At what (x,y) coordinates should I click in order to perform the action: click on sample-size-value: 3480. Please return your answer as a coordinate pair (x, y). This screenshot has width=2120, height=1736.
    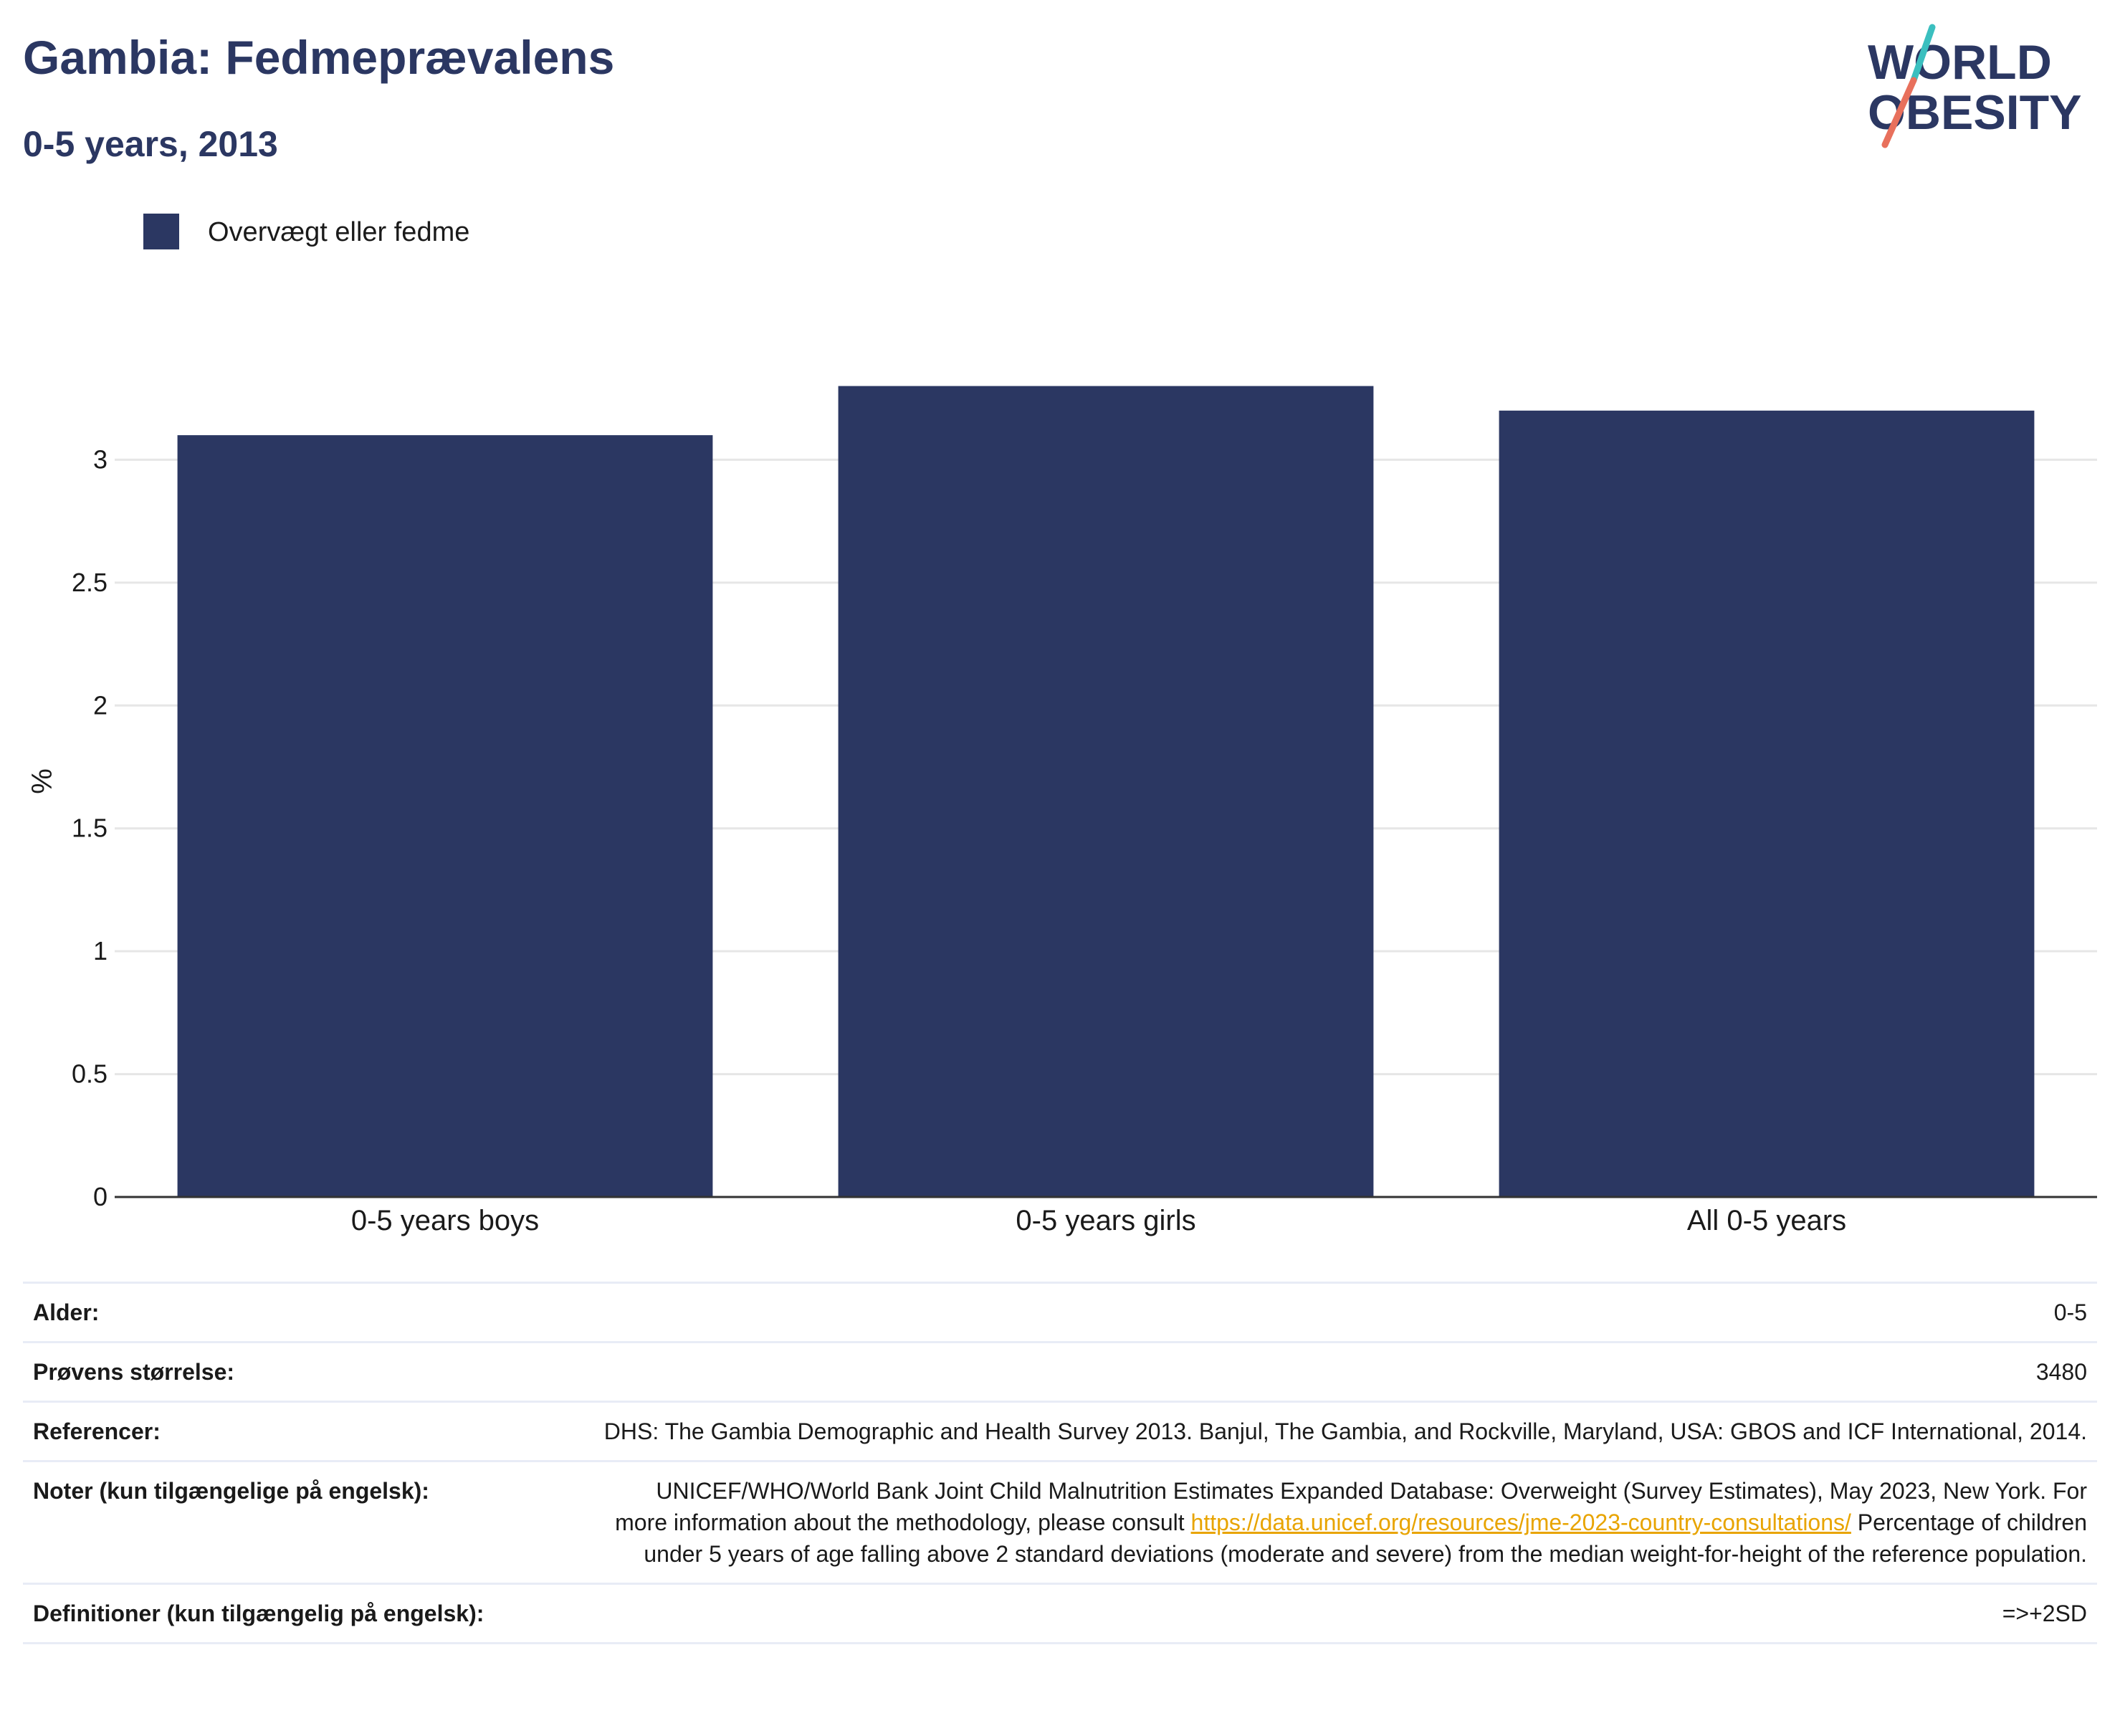
    Looking at the image, I should click on (1343, 1372).